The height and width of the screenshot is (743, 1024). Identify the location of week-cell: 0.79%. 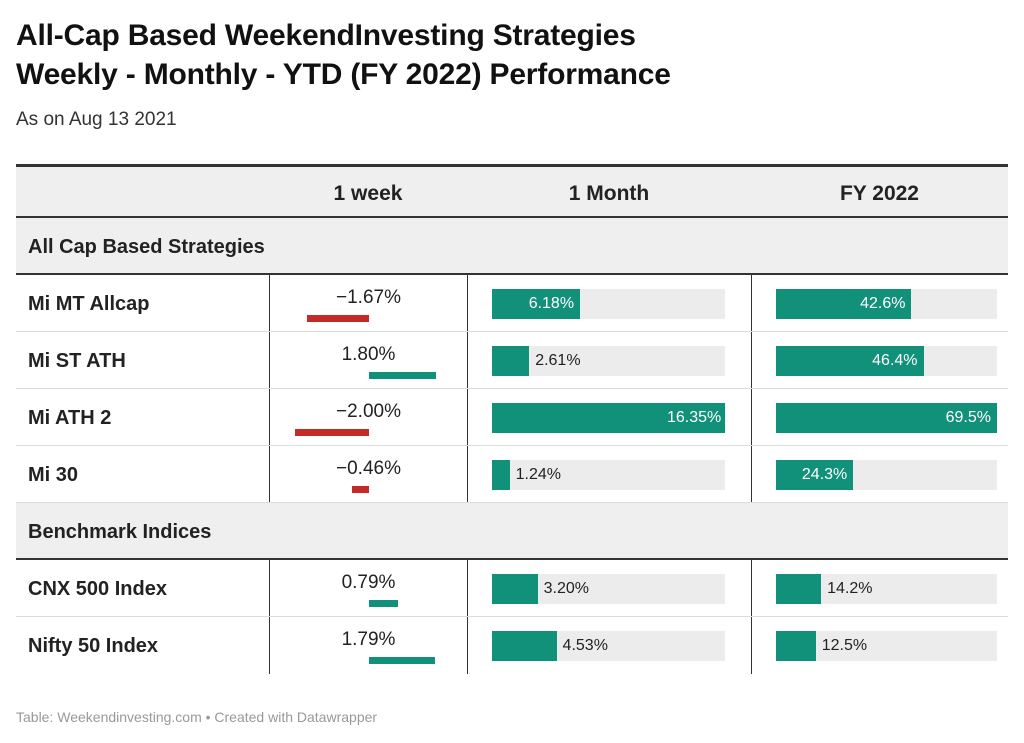
(368, 588).